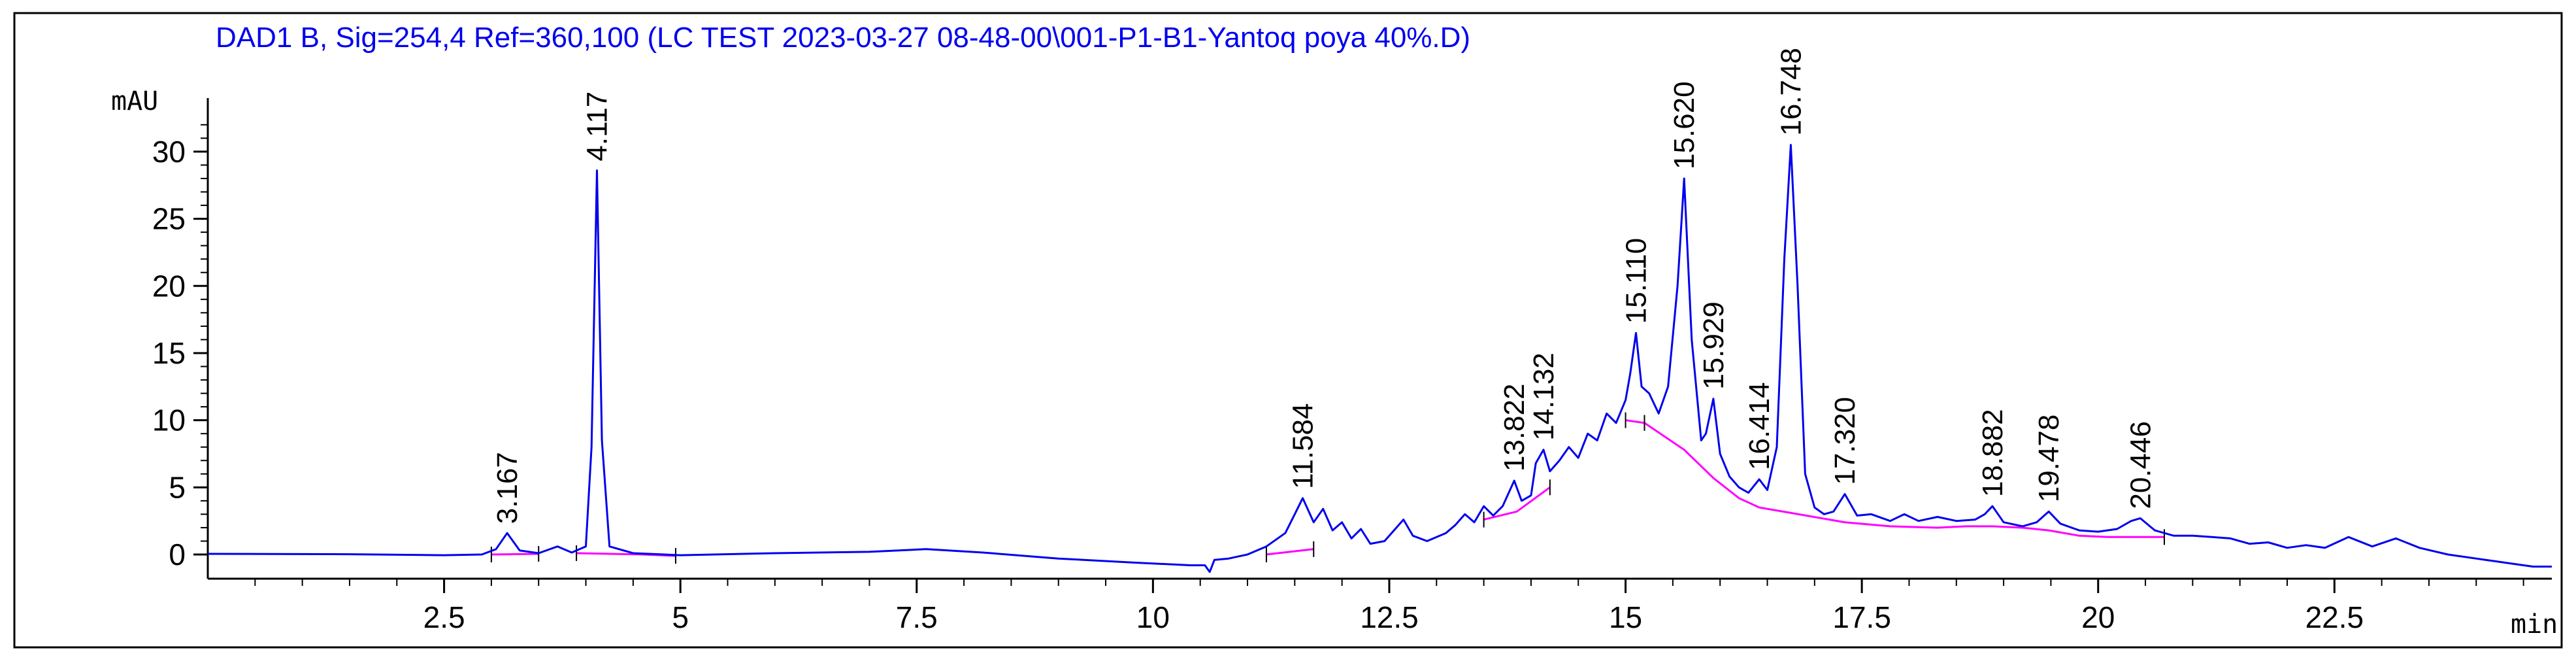 This screenshot has width=2576, height=665. Describe the element at coordinates (1625, 617) in the screenshot. I see `x-tick-label: 15` at that location.